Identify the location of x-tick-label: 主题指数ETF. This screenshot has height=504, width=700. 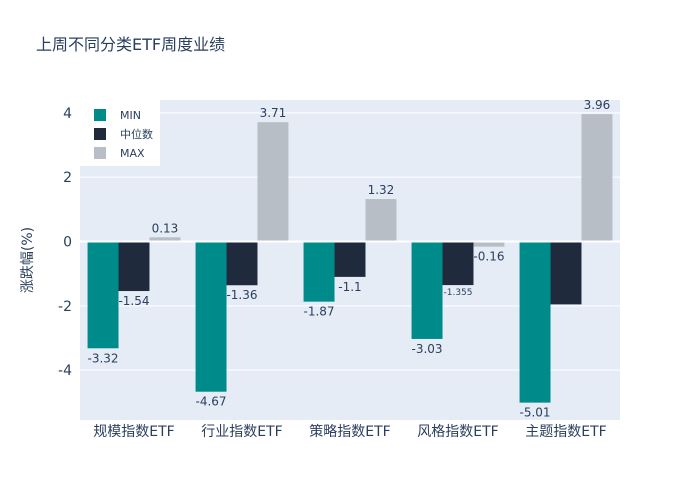
(565, 432).